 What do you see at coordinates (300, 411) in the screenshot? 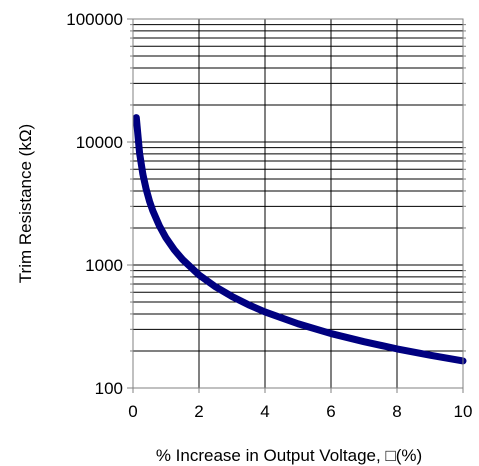
I see `x-tick-labels: 0 2 4 6 8 10` at bounding box center [300, 411].